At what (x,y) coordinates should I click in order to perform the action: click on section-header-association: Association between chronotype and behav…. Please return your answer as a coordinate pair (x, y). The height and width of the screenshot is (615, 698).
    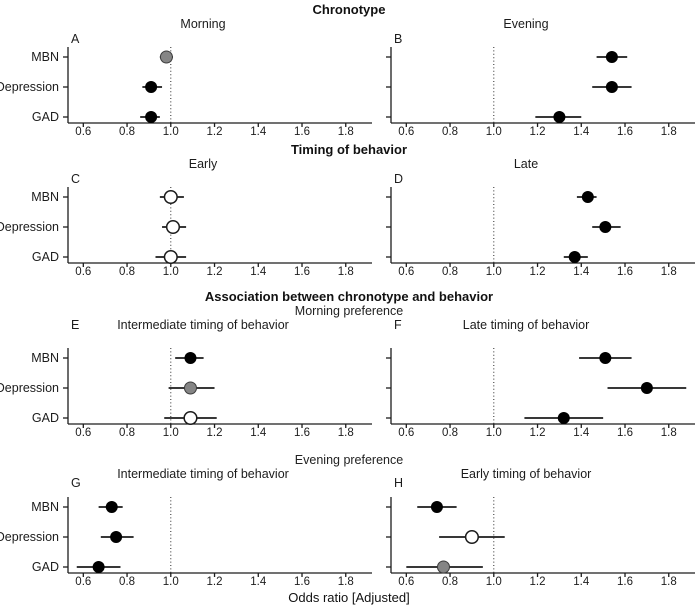
    Looking at the image, I should click on (349, 296).